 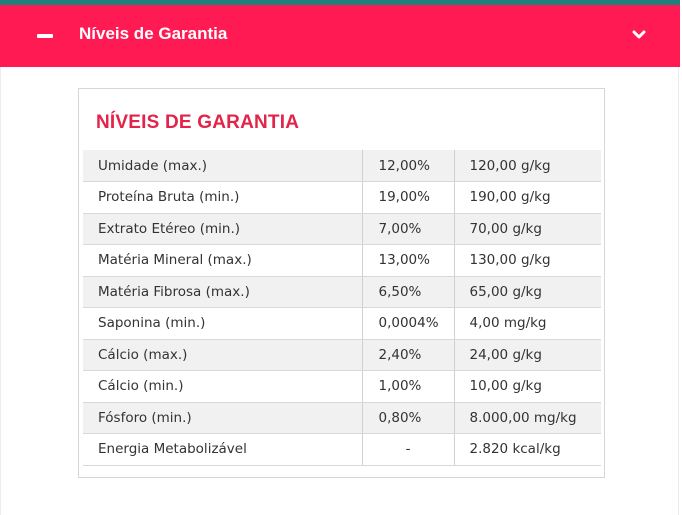 I want to click on table-row: Matéria Mineral (max.) 13,00% 130,00 g/kg, so click(x=342, y=260).